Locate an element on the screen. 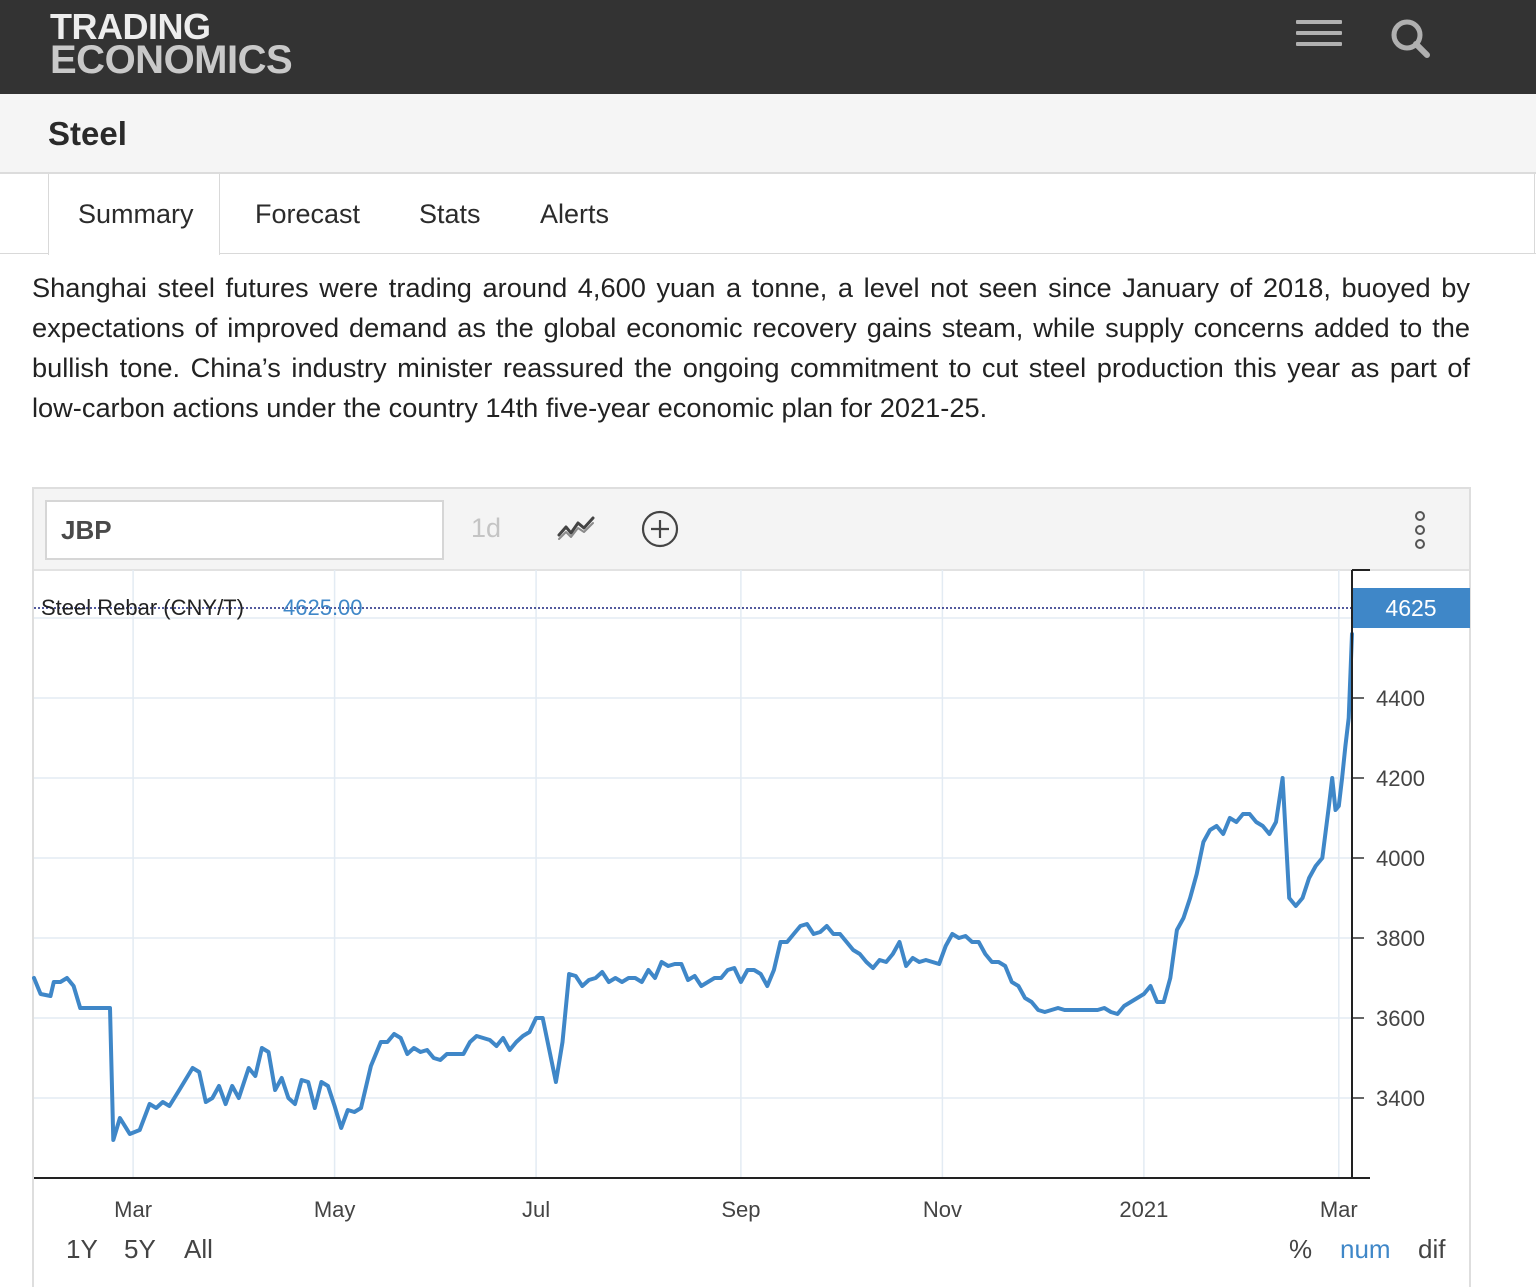 The height and width of the screenshot is (1287, 1536). tab-summary: Summary is located at coordinates (134, 214).